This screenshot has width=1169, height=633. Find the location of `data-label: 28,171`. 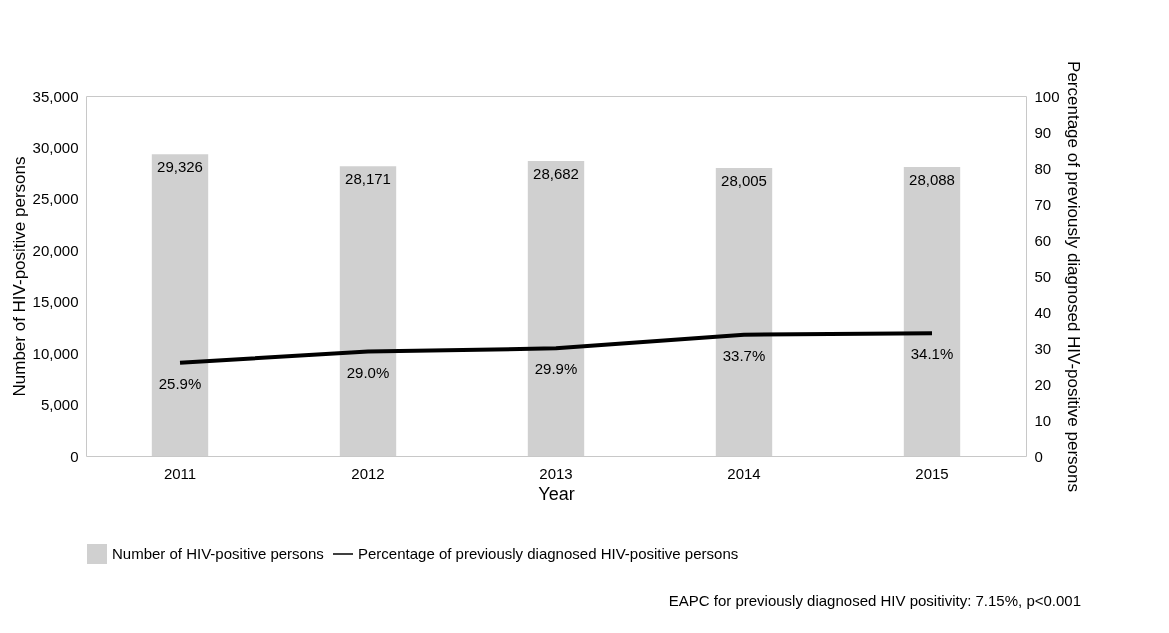

data-label: 28,171 is located at coordinates (368, 179).